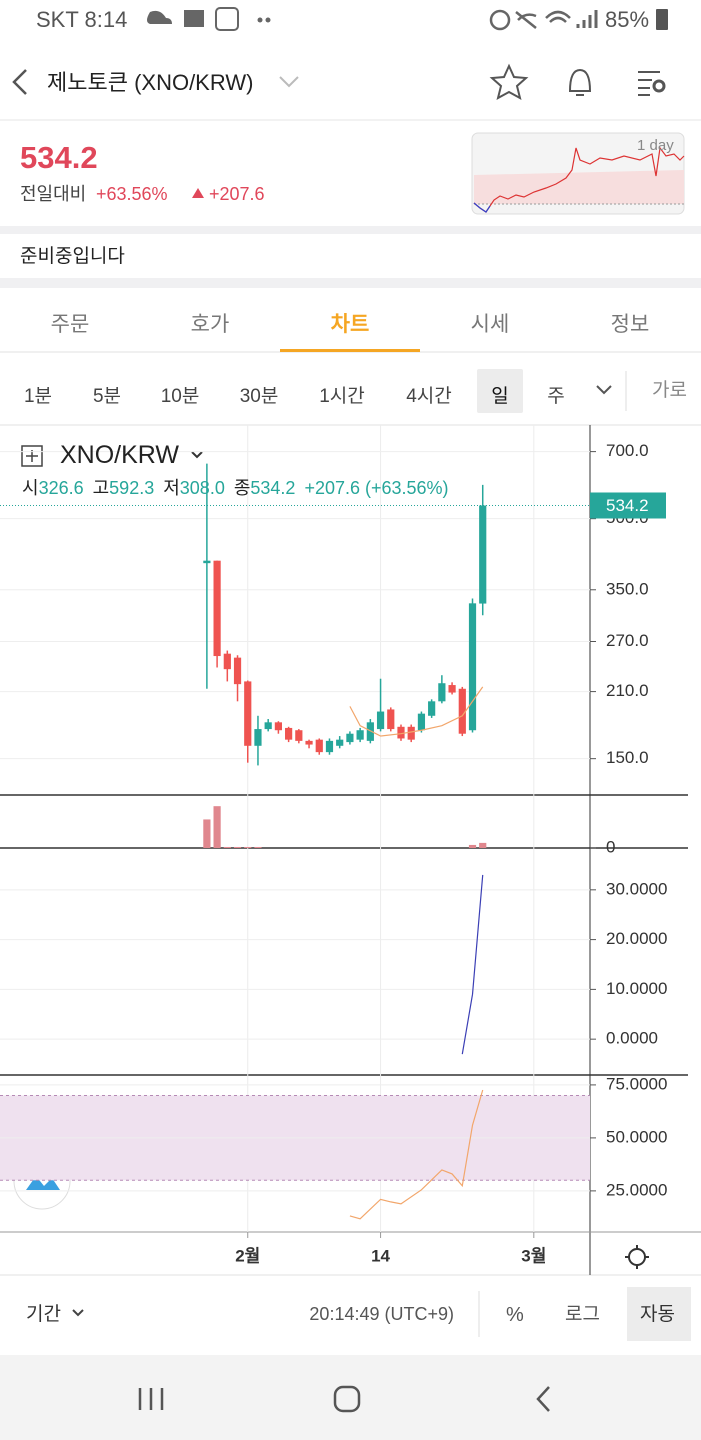  What do you see at coordinates (43, 1314) in the screenshot?
I see `period-button: 기간` at bounding box center [43, 1314].